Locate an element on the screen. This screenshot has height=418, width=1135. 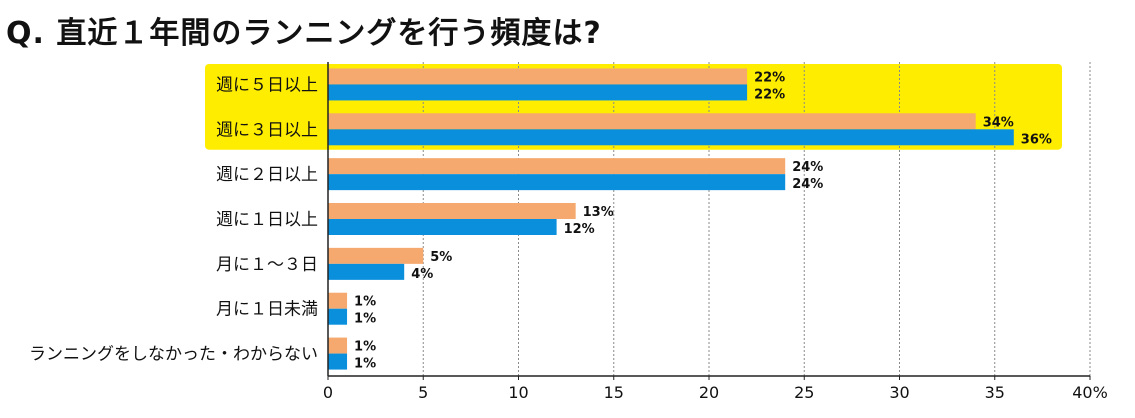
category-label: 週に１日以上 is located at coordinates (267, 220).